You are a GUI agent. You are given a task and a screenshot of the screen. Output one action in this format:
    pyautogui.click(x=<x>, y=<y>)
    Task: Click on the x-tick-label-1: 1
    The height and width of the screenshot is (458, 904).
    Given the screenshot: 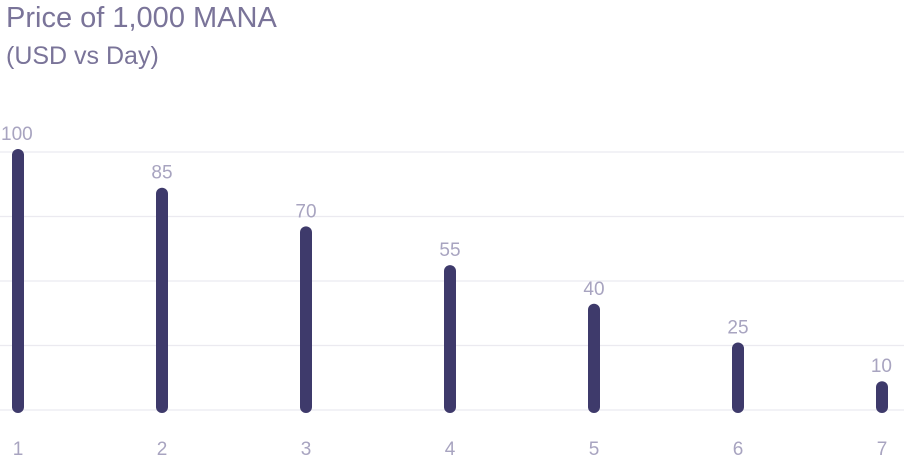 What is the action you would take?
    pyautogui.click(x=18, y=448)
    